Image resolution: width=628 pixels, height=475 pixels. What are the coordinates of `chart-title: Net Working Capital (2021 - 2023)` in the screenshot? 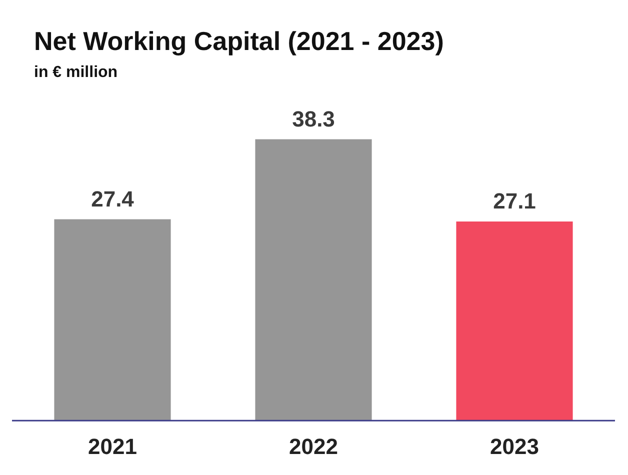 It's located at (239, 41).